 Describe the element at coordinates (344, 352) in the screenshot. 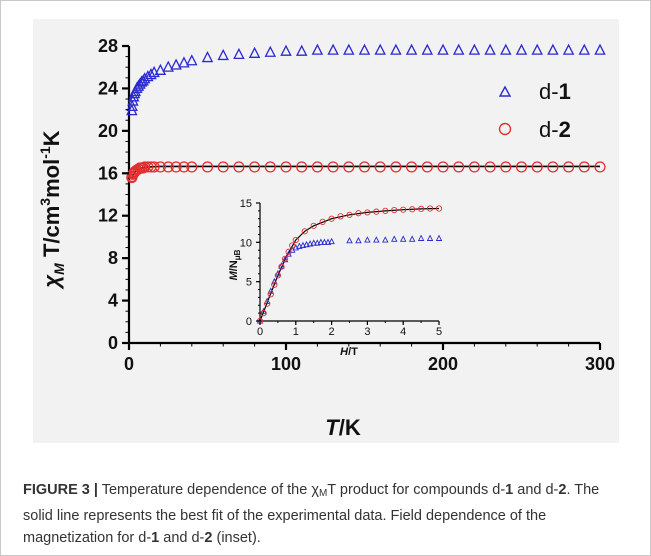

I see `inset-x-h: H` at that location.